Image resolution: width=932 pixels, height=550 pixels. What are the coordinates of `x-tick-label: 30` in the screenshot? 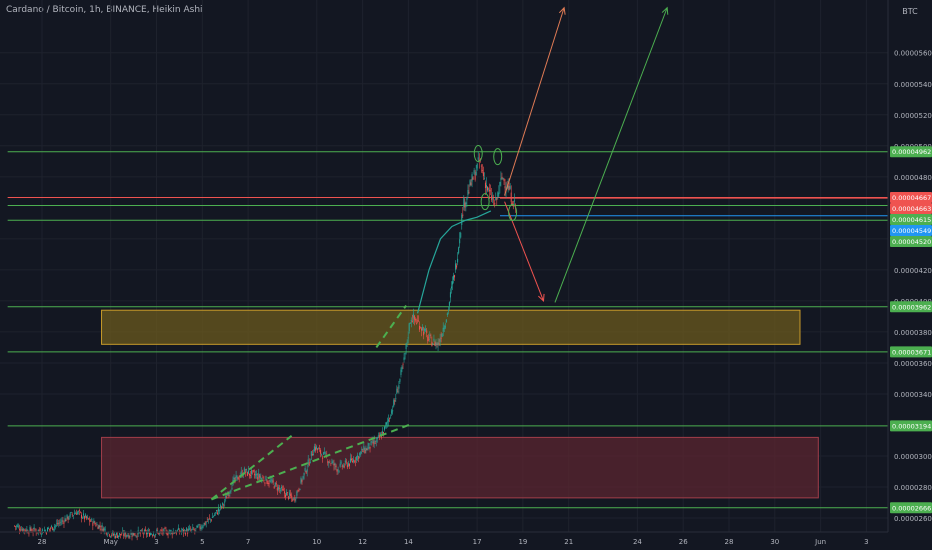 It's located at (774, 542).